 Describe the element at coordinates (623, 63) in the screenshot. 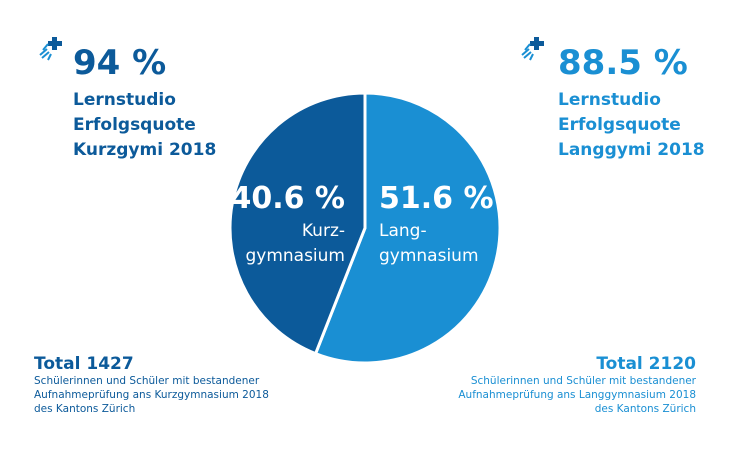

I see `right-percent: 88.5 %` at that location.